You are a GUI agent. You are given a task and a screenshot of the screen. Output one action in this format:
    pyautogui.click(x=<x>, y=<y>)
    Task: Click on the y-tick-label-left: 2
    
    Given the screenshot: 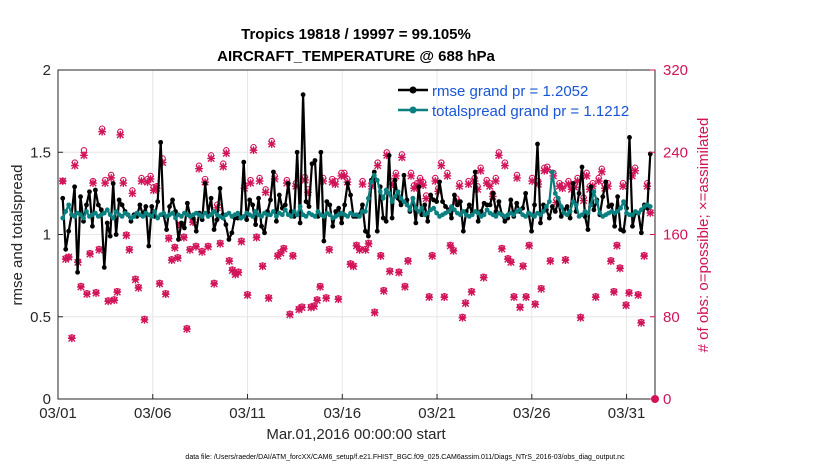 What is the action you would take?
    pyautogui.click(x=47, y=70)
    